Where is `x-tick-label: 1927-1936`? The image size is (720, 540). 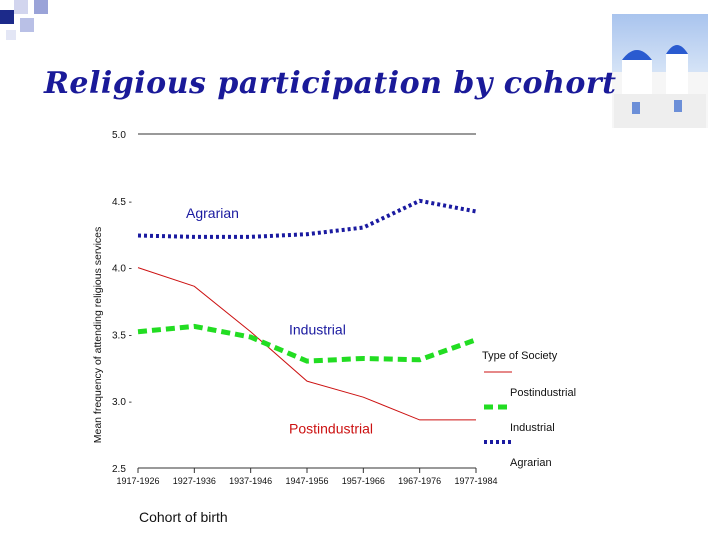
x-tick-label: 1927-1936 is located at coordinates (194, 481).